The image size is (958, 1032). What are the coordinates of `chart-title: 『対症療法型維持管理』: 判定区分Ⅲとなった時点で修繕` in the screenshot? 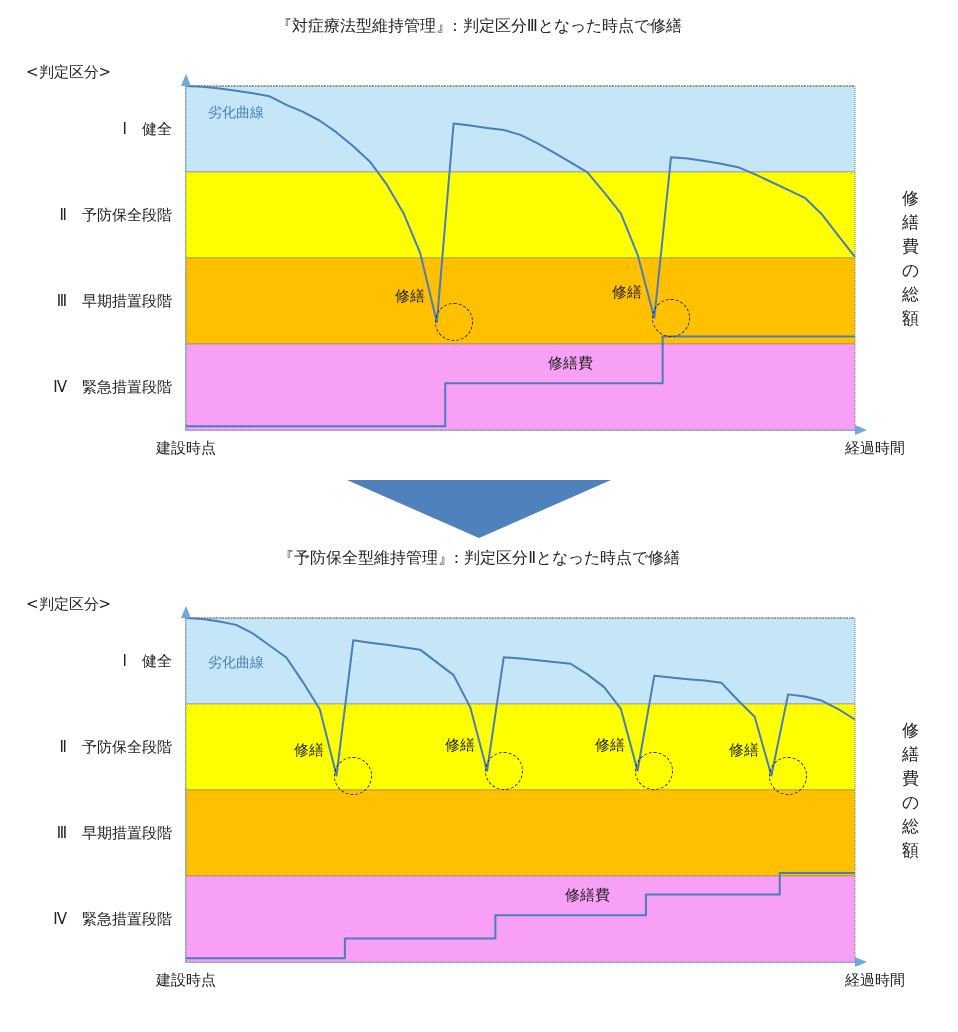 It's located at (479, 25).